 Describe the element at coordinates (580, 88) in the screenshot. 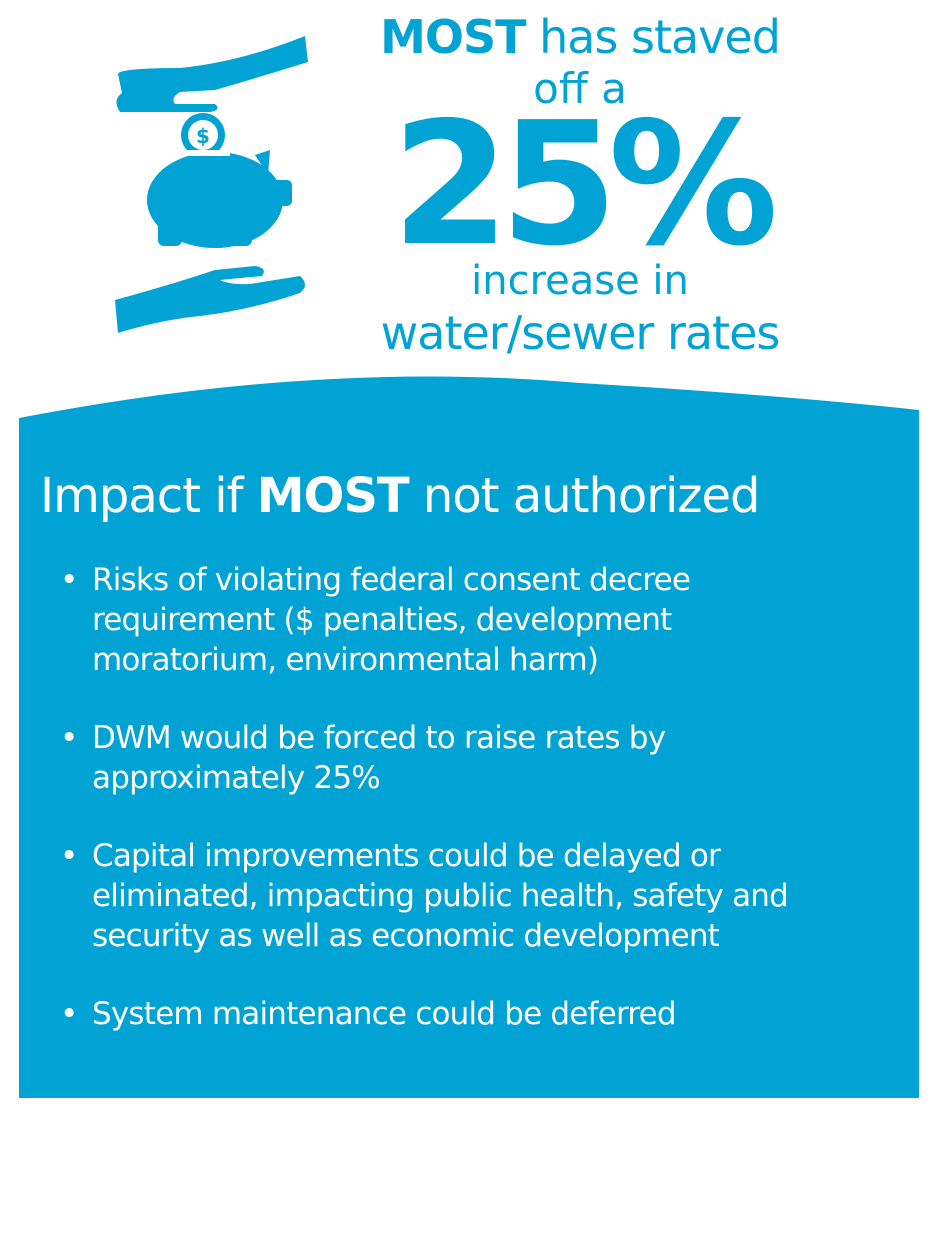

I see `headline-line: off a` at that location.